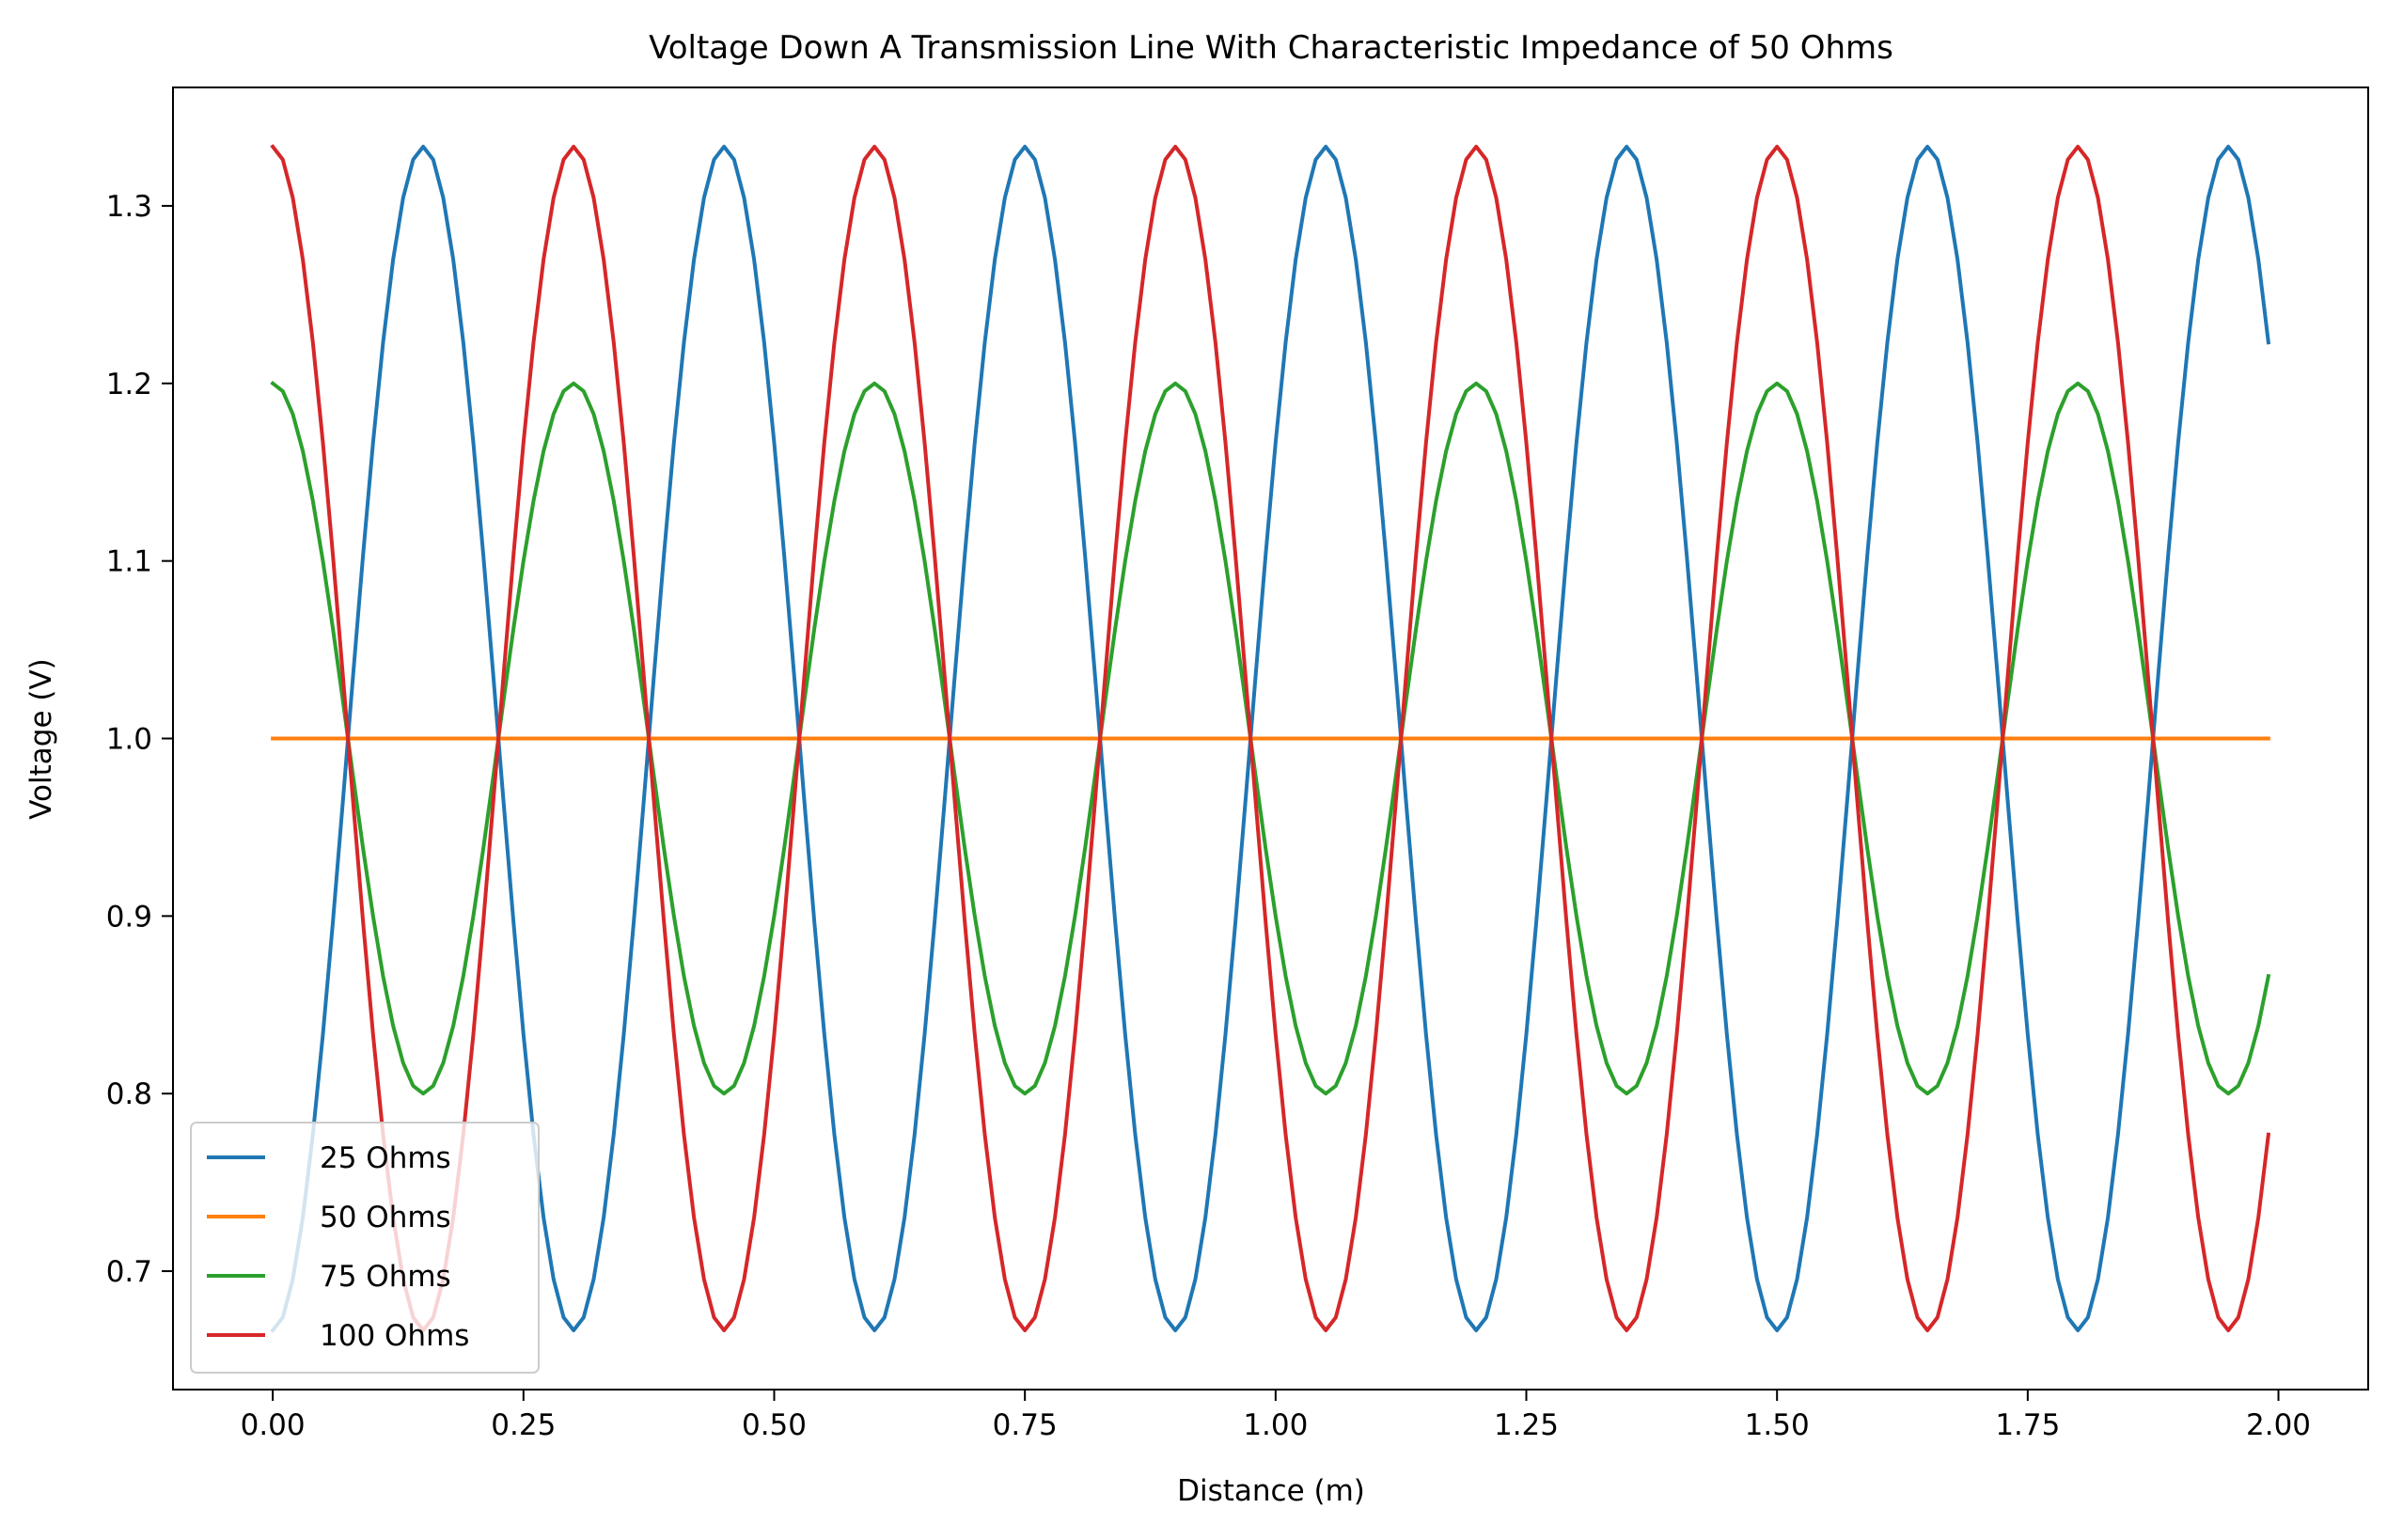  I want to click on x-tick-label: 0.75, so click(1025, 1425).